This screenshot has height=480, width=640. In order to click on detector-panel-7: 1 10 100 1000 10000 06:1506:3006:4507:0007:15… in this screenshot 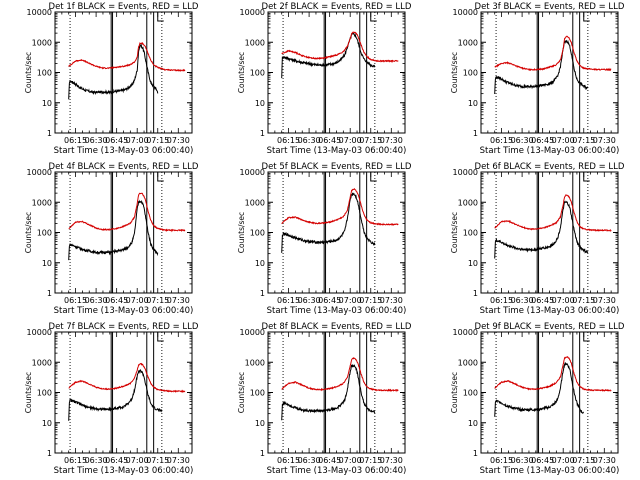, I will do `click(111, 399)`.